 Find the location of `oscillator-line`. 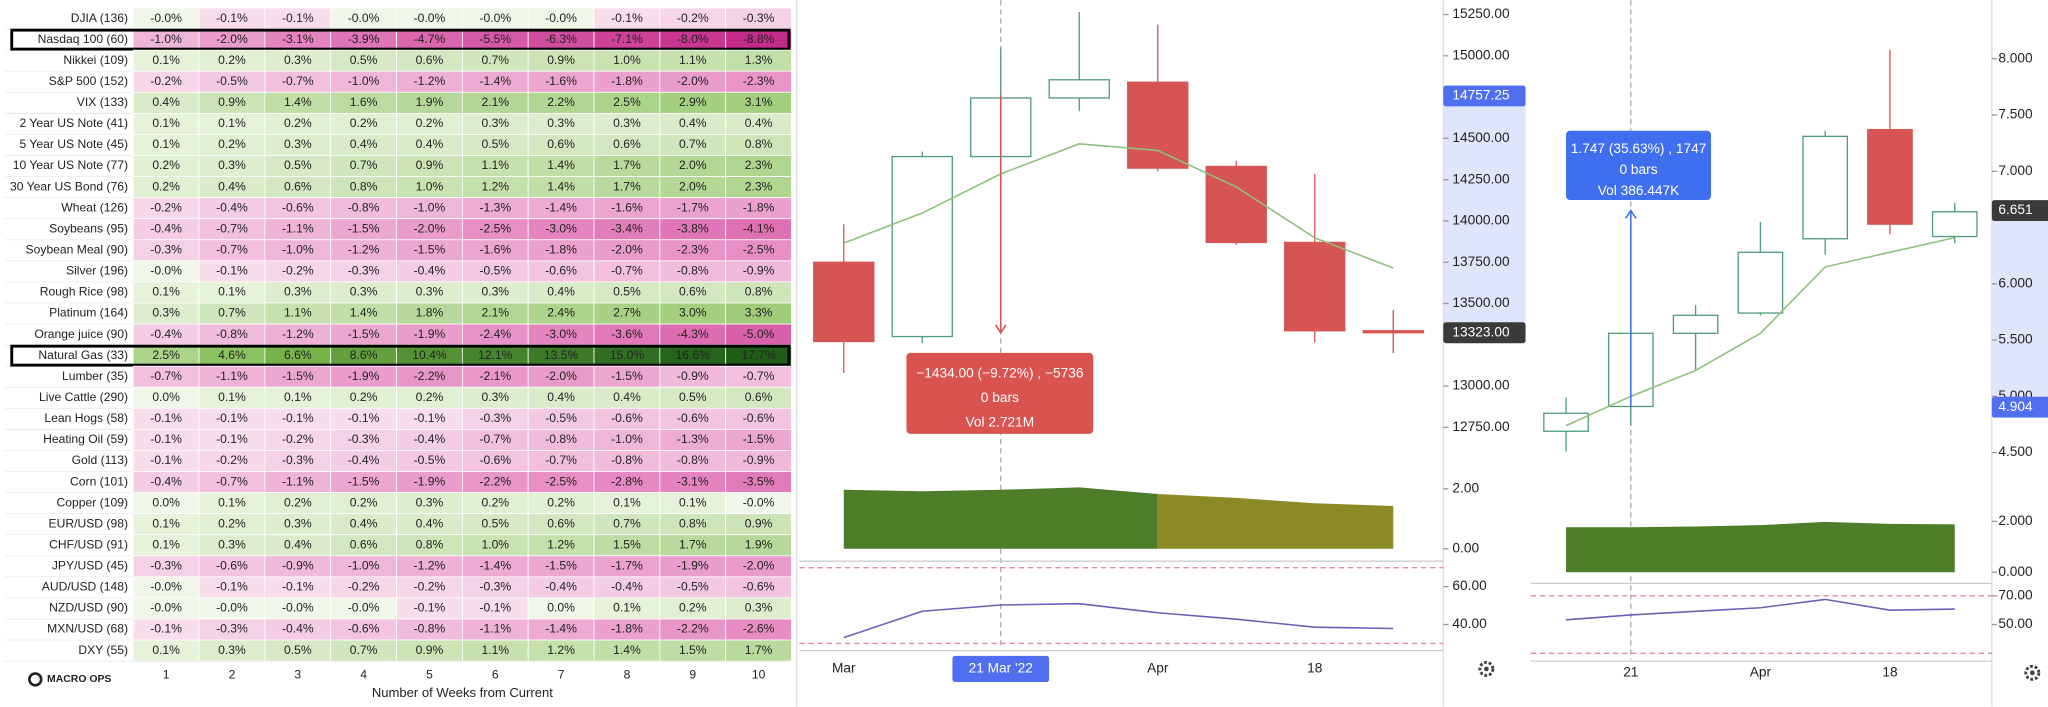

oscillator-line is located at coordinates (1760, 609).